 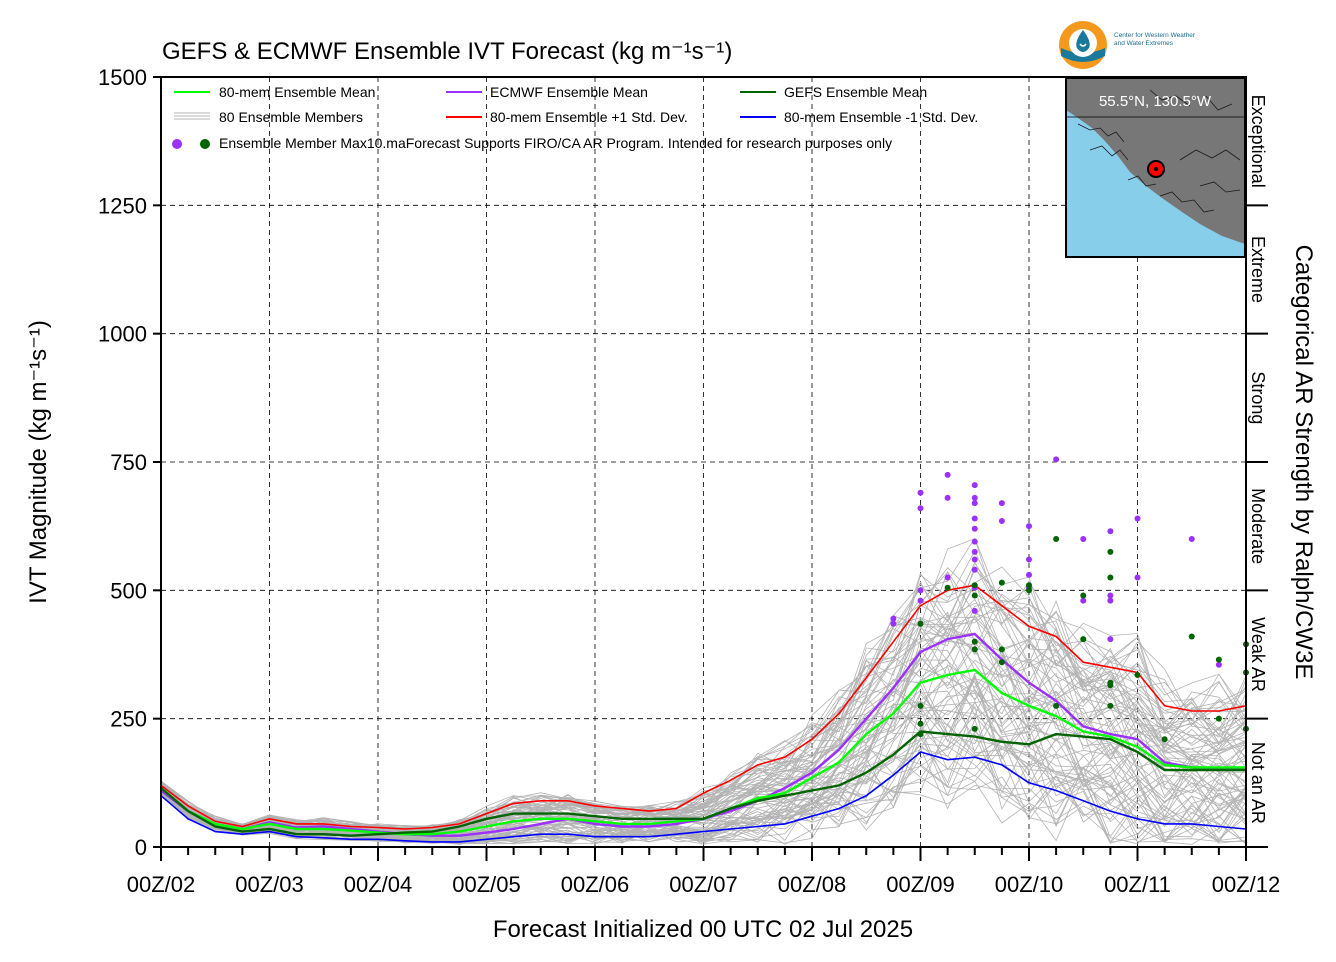 I want to click on minus-sd-line, so click(x=703, y=797).